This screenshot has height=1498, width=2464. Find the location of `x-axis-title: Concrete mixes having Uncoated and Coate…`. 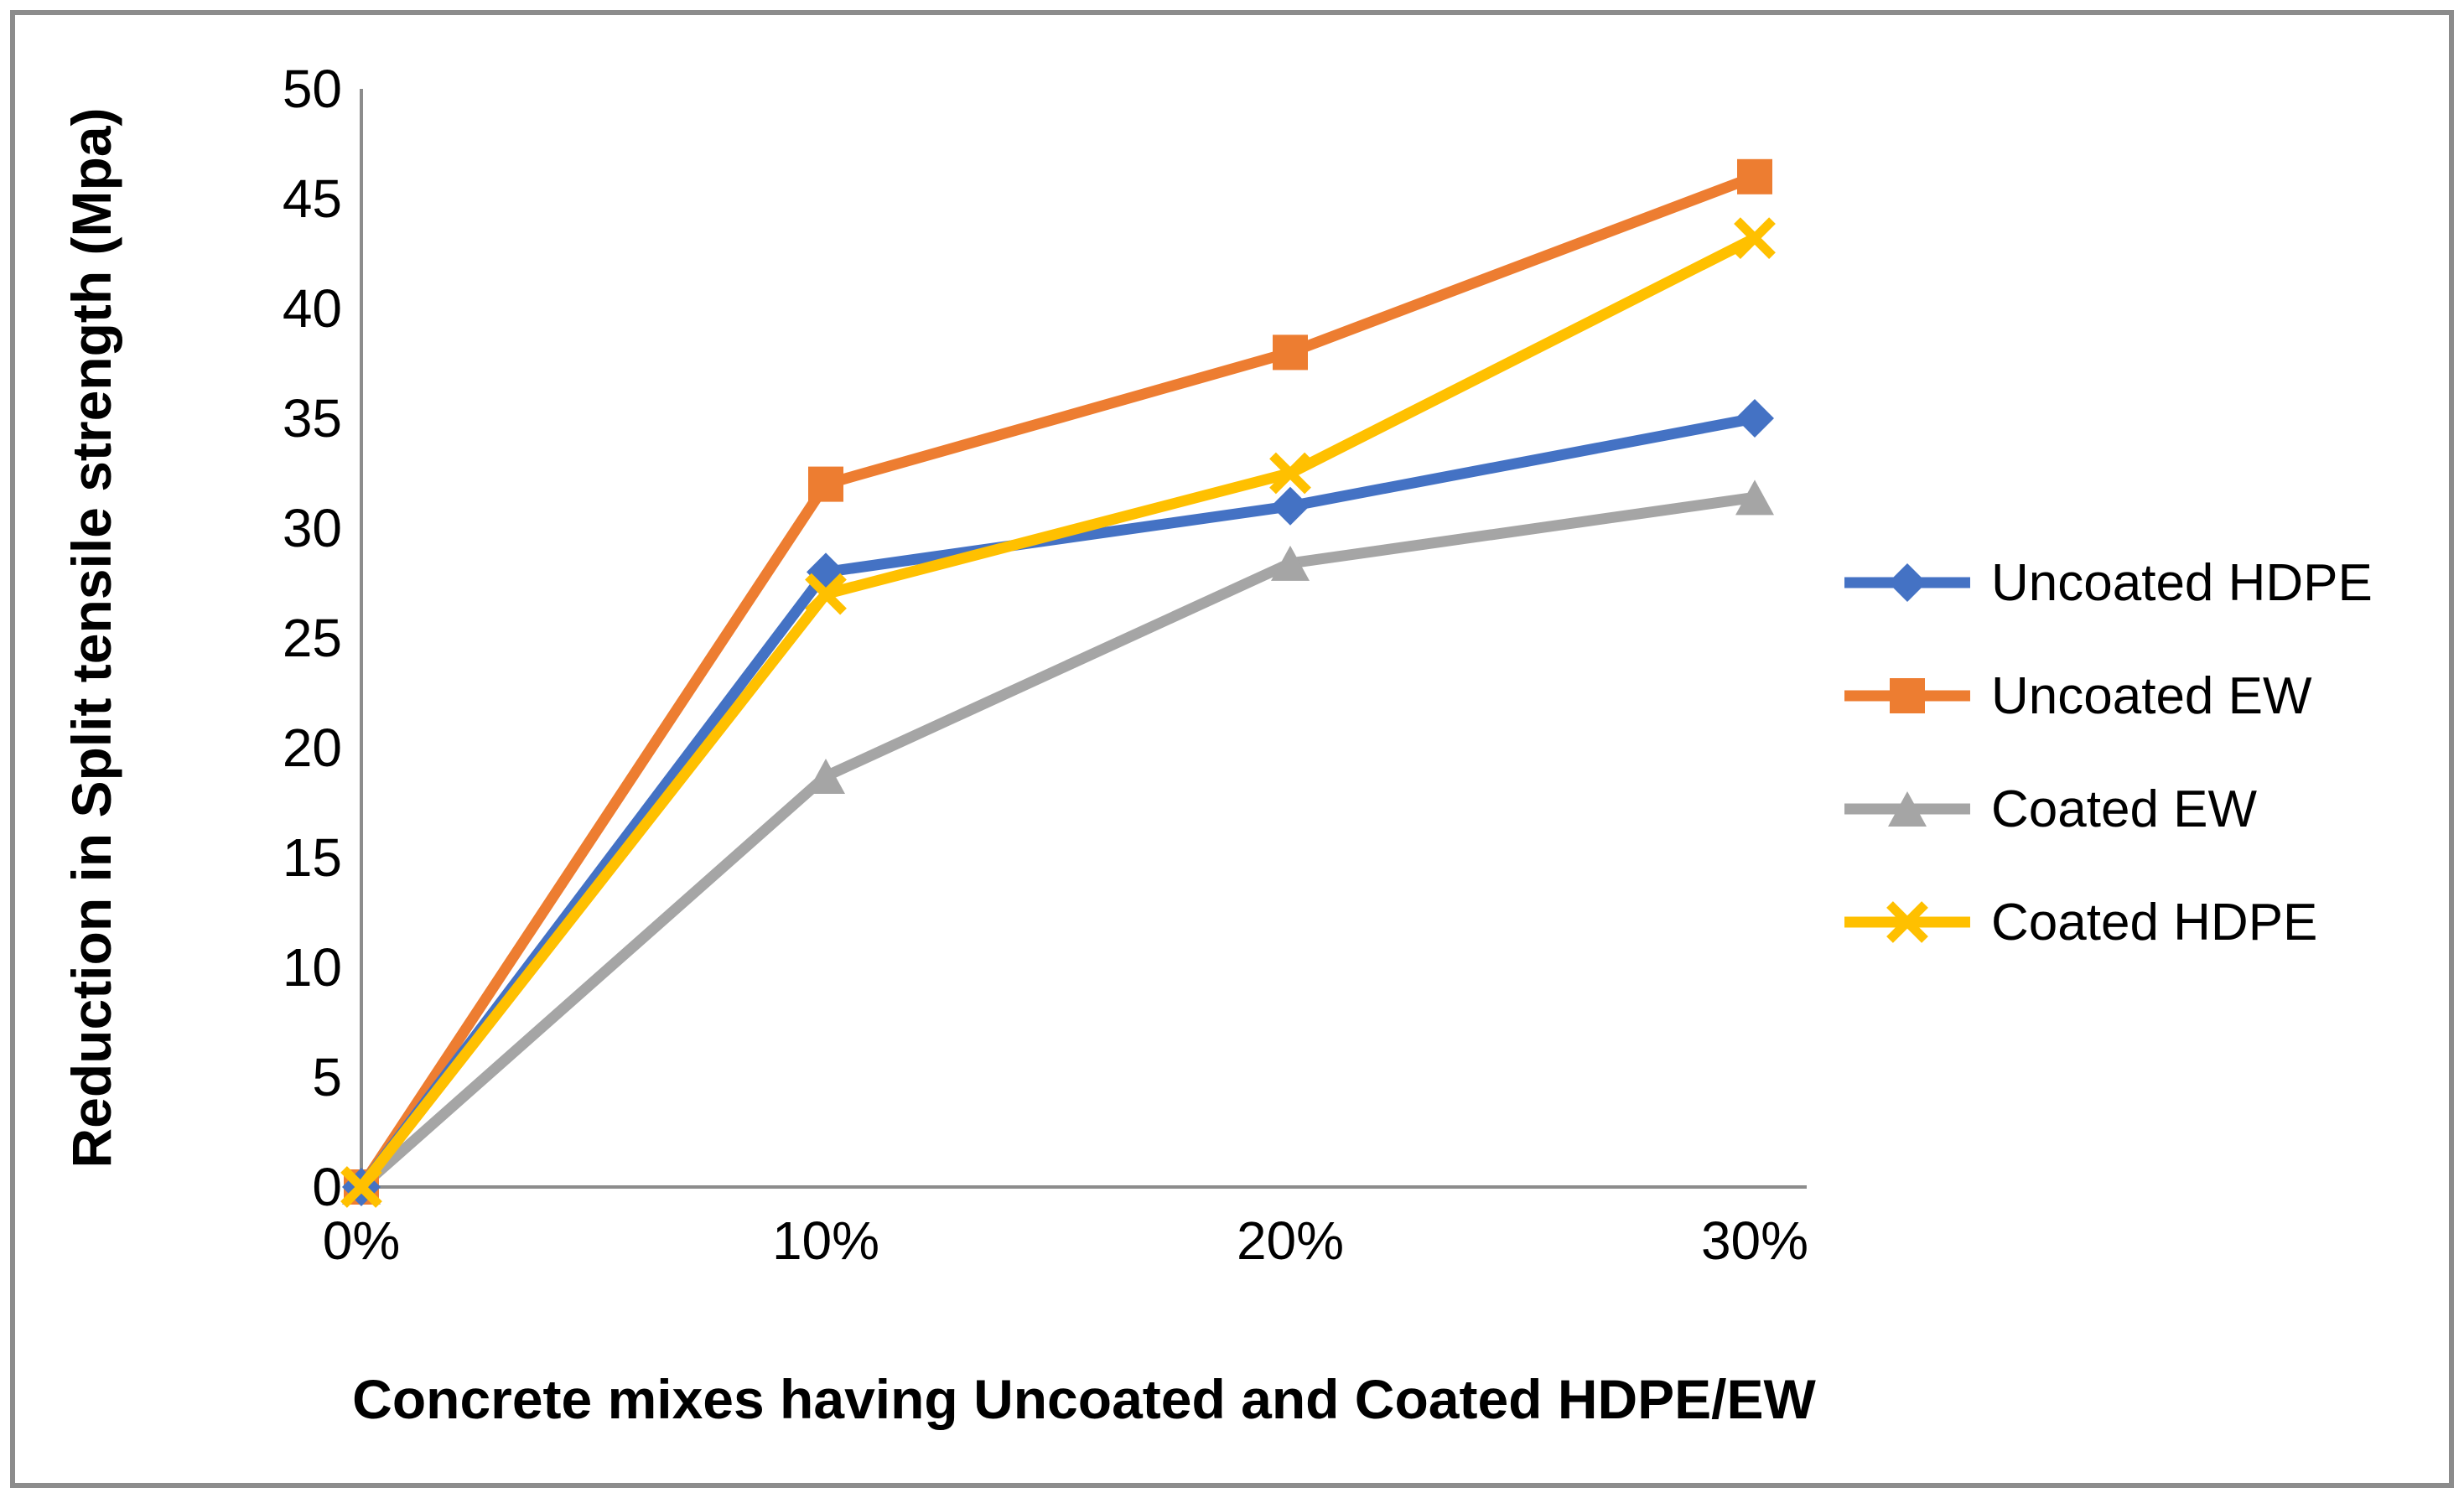

x-axis-title: Concrete mixes having Uncoated and Coate… is located at coordinates (1084, 1399).